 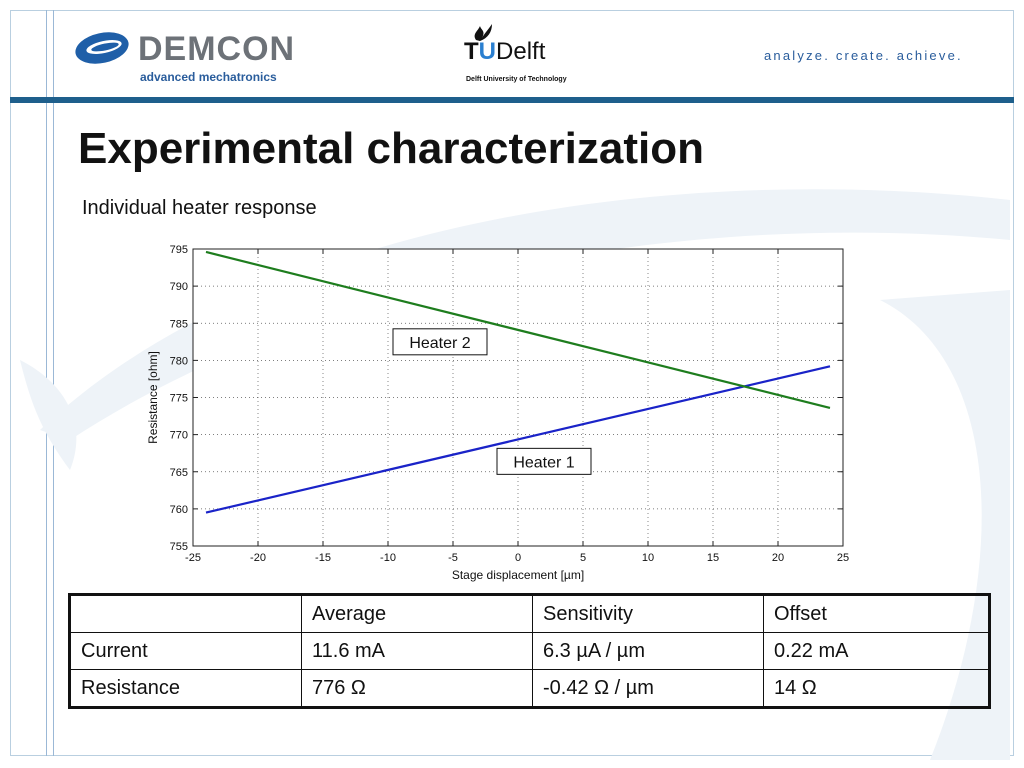 I want to click on table-header-cell: Sensitivity, so click(x=648, y=613).